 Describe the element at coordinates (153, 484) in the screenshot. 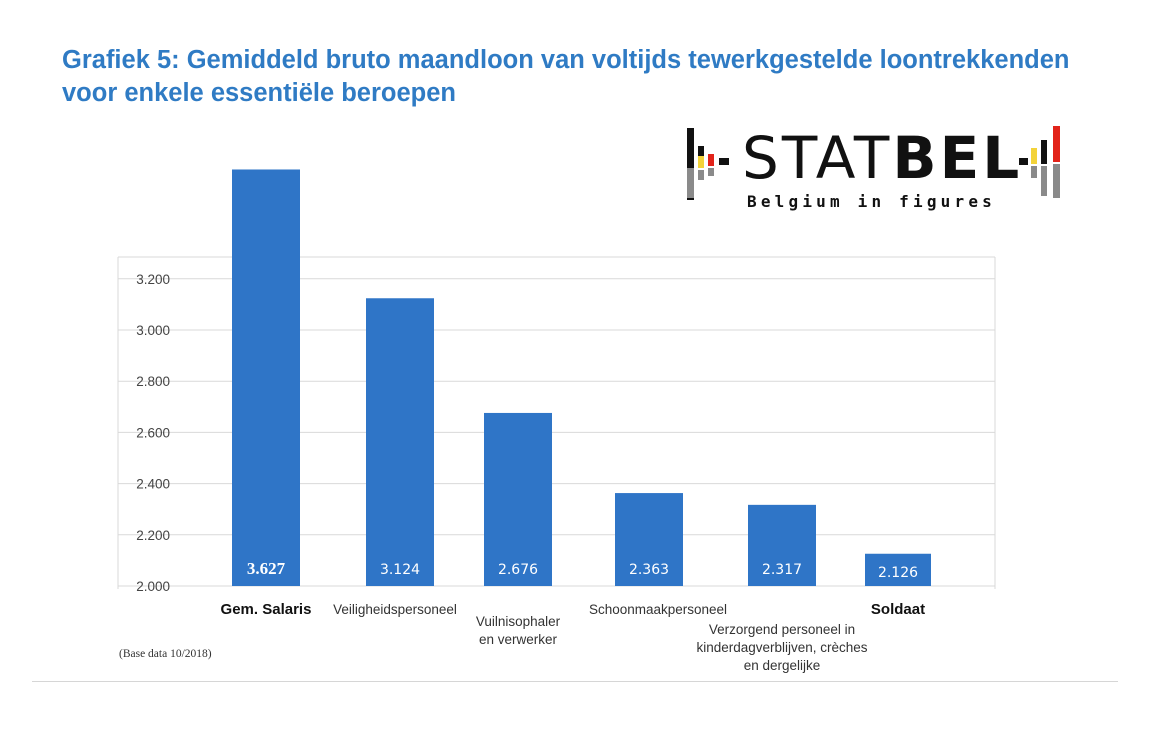

I see `y-tick-label: 2.400` at that location.